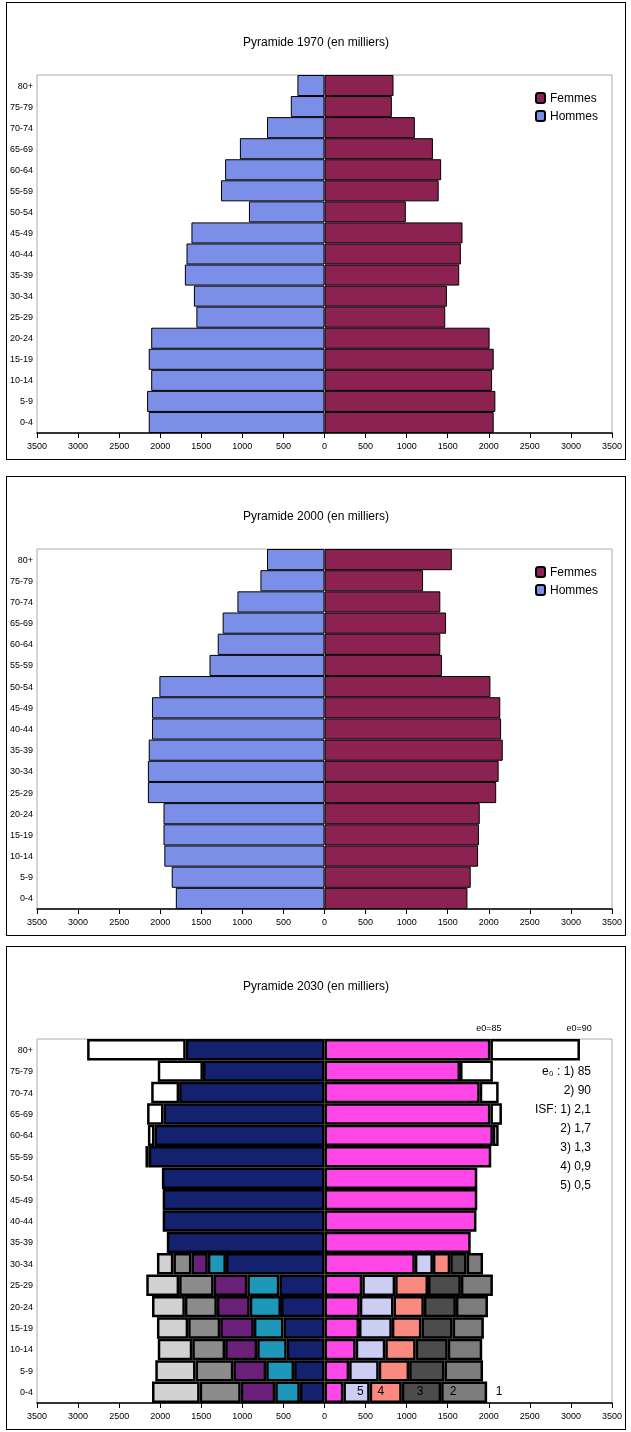 The image size is (631, 1432). Describe the element at coordinates (21, 1135) in the screenshot. I see `y-tick-label: 60-64` at that location.